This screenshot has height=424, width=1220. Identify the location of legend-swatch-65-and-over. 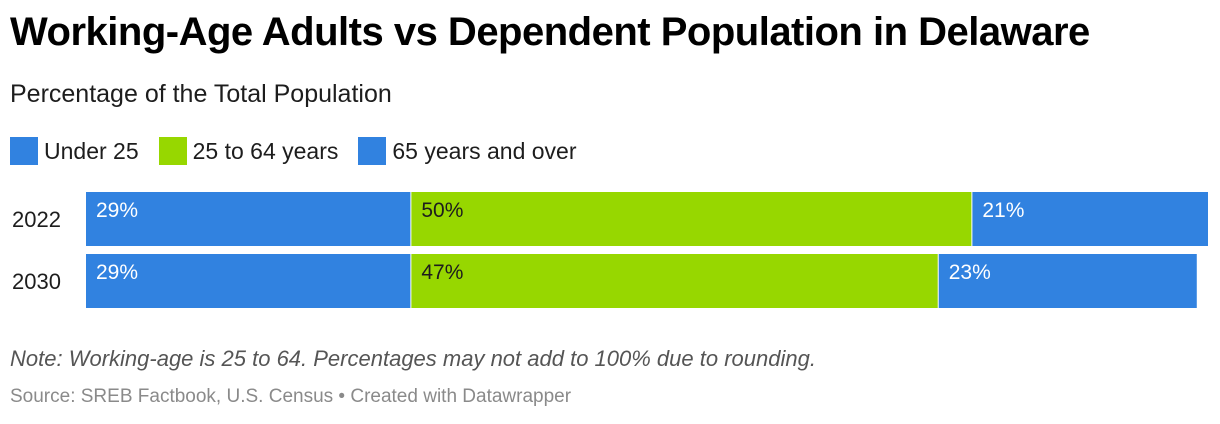
(372, 151).